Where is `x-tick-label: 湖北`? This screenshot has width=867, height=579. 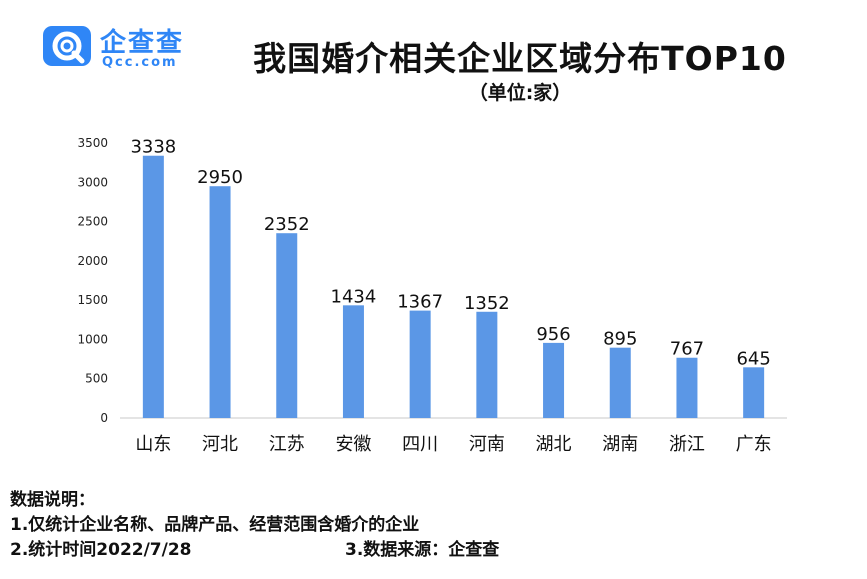
x-tick-label: 湖北 is located at coordinates (554, 444).